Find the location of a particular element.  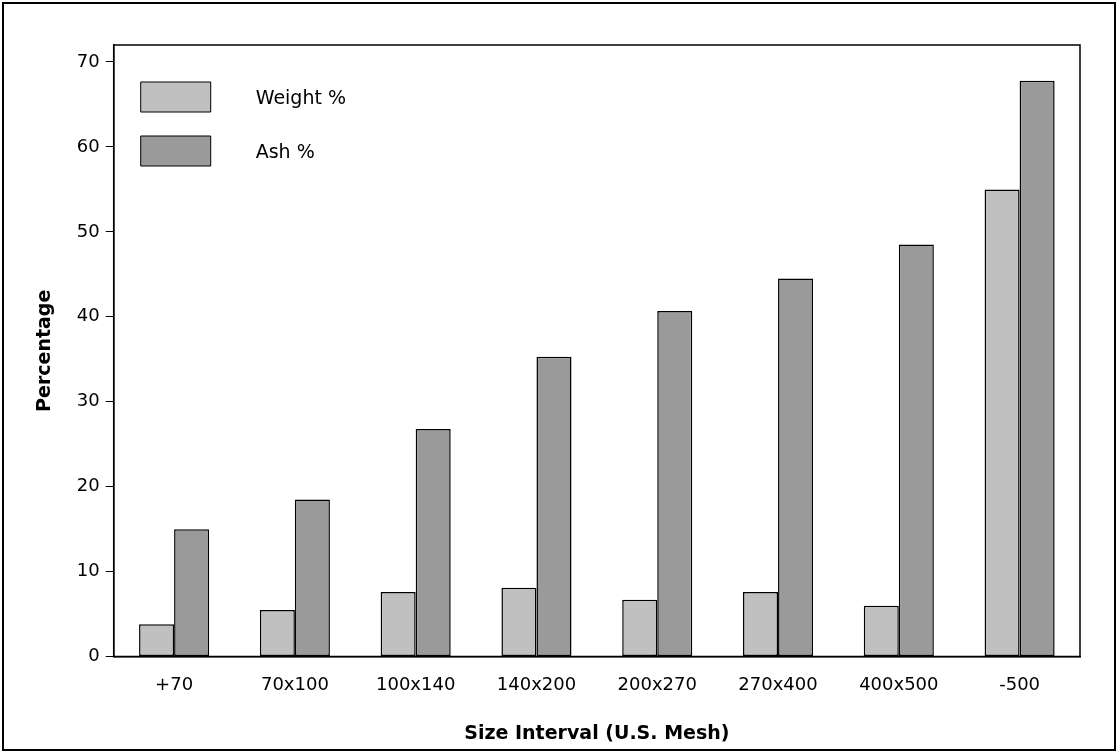

x-tick-label: 200x270 is located at coordinates (657, 684).